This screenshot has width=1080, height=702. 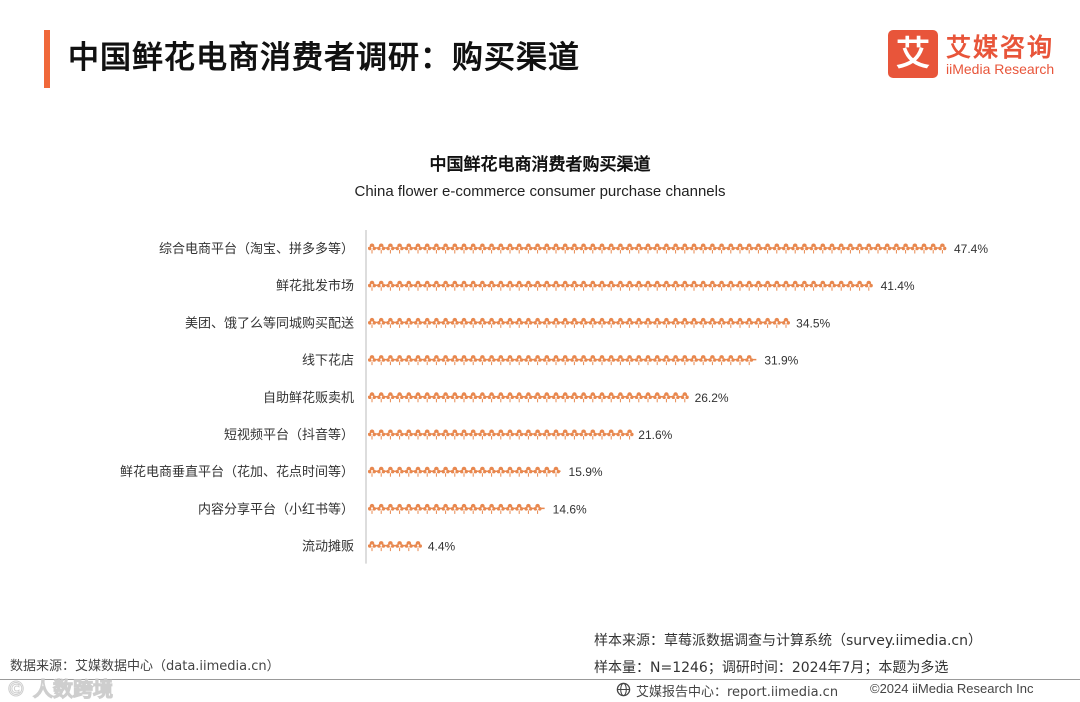 What do you see at coordinates (913, 54) in the screenshot?
I see `logo-mark: 艾` at bounding box center [913, 54].